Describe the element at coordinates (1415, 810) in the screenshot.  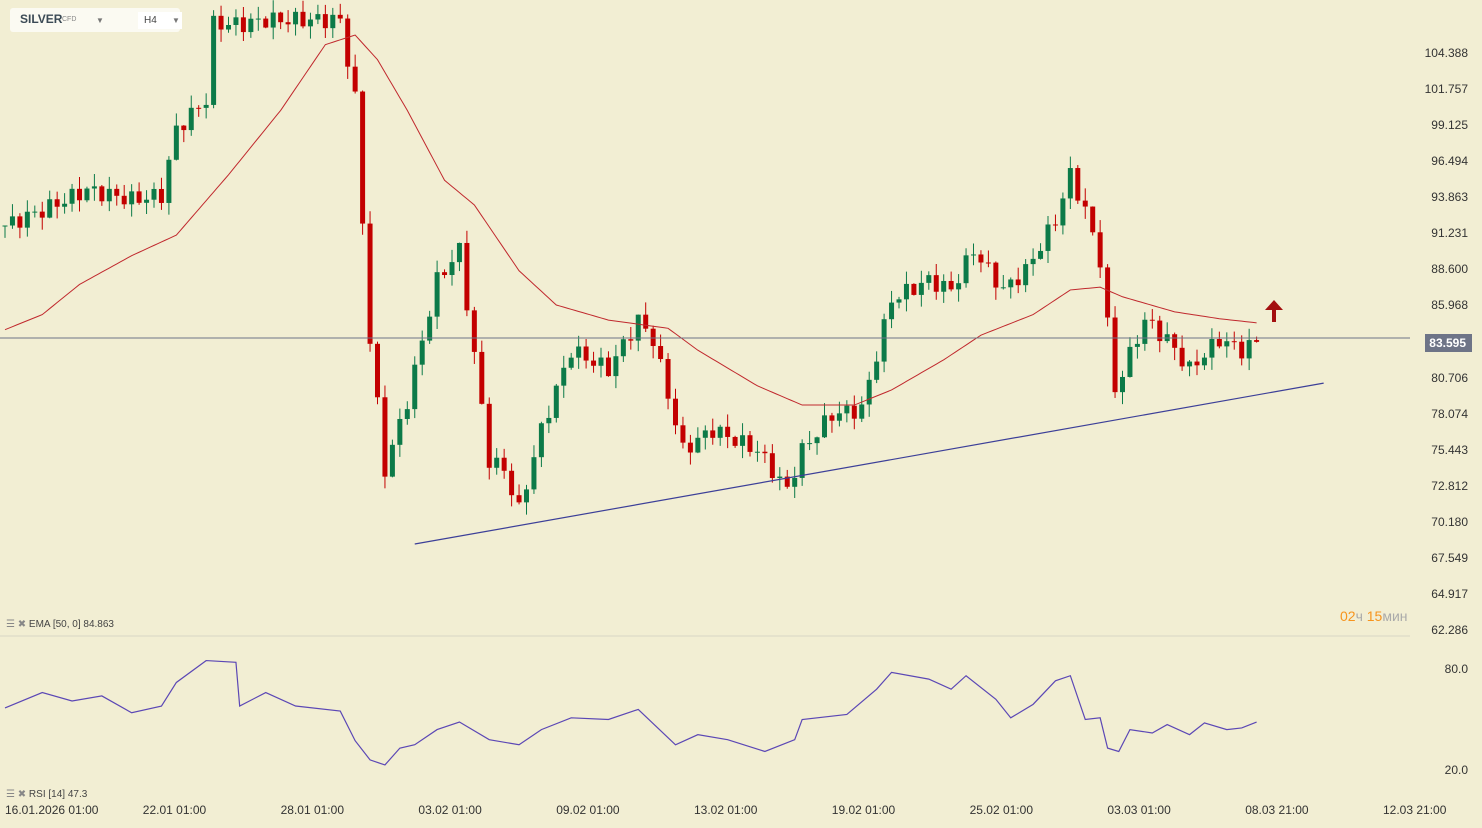
I see `time-axis-label: 12.03 21:00` at that location.